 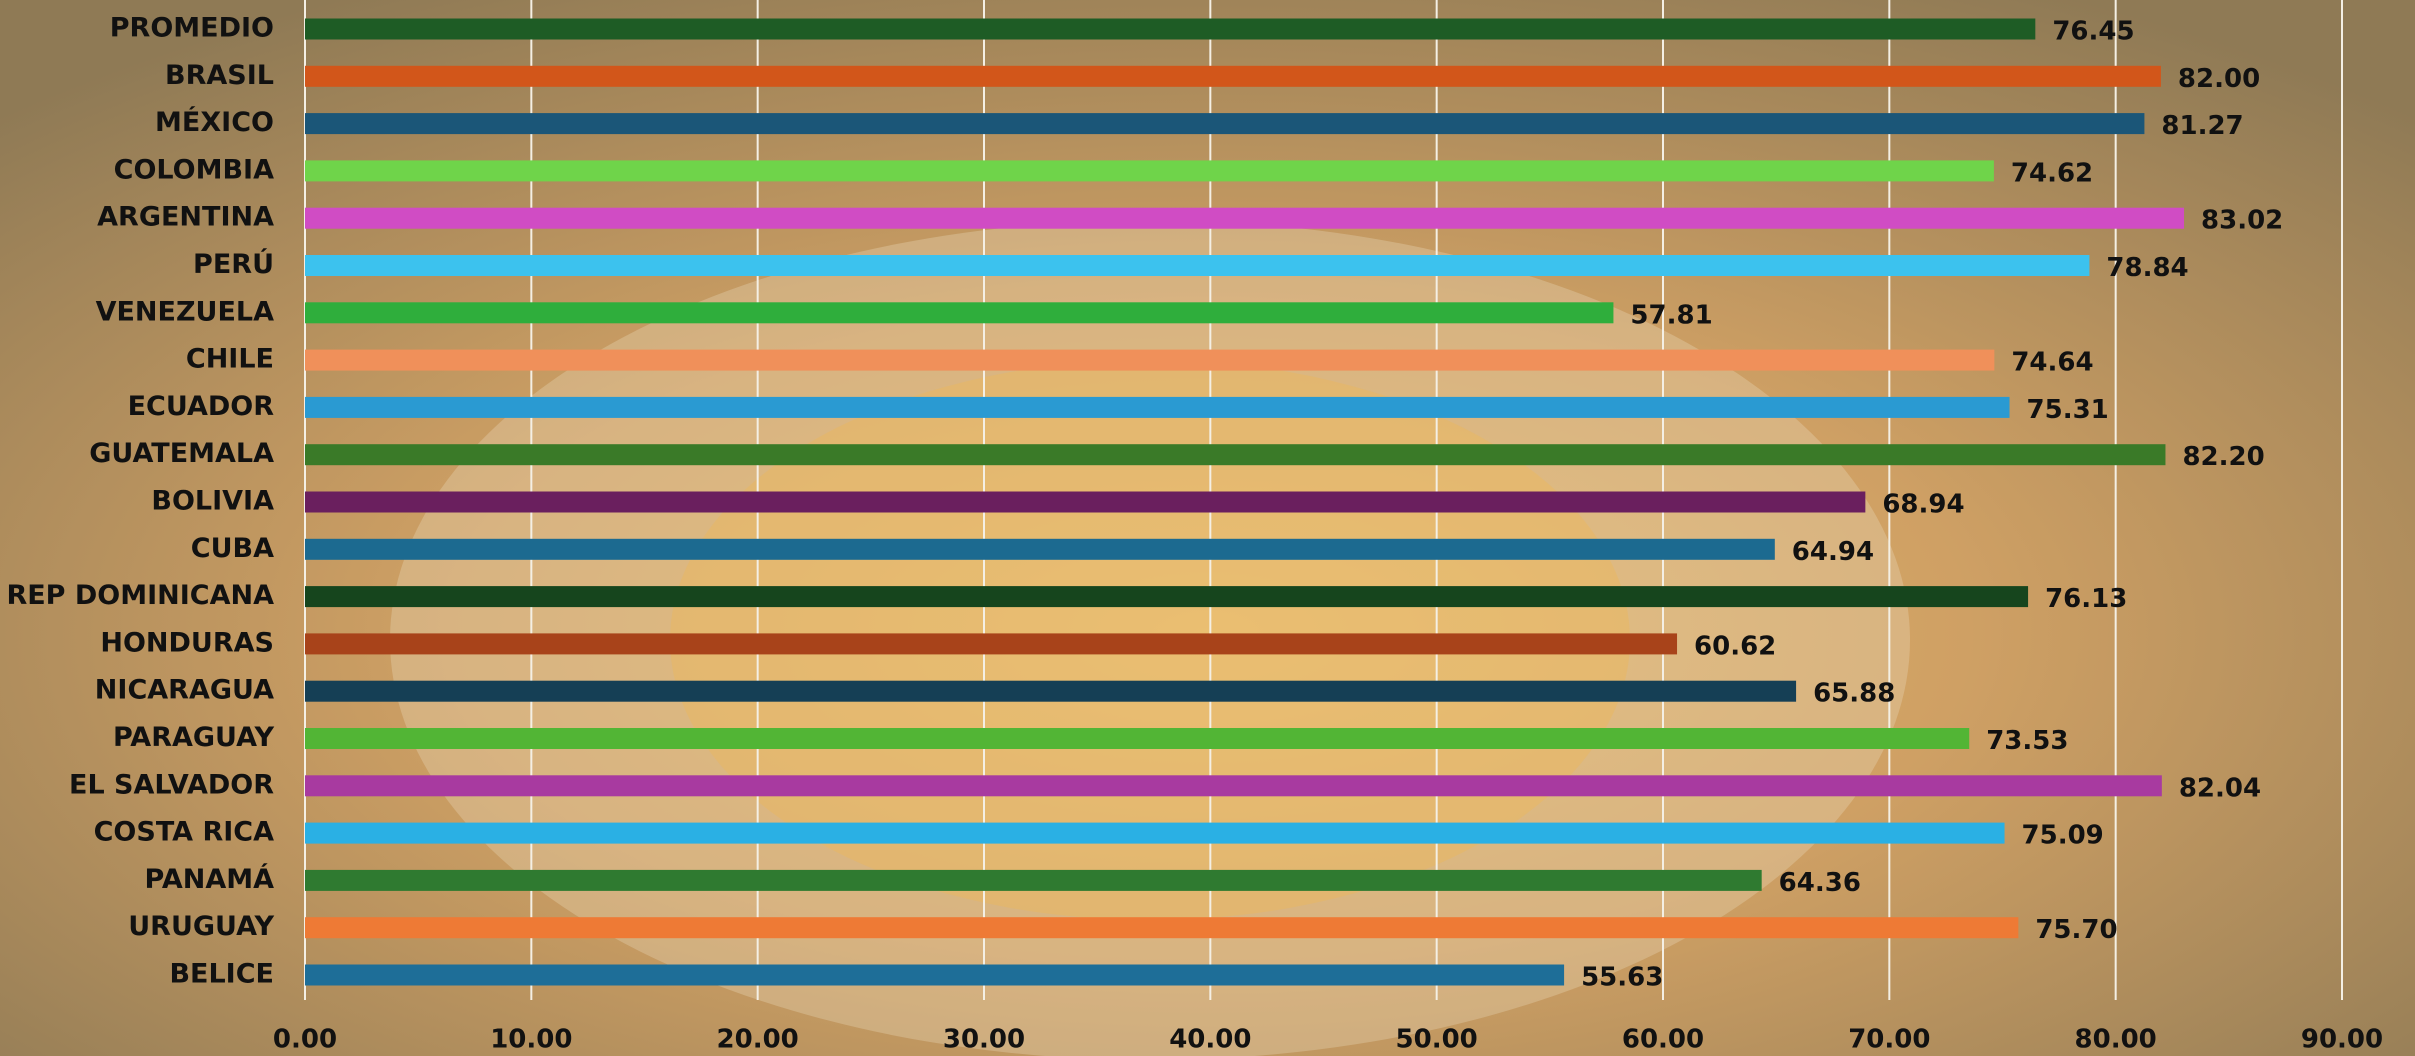 I want to click on data-label: 82.04, so click(x=2220, y=788).